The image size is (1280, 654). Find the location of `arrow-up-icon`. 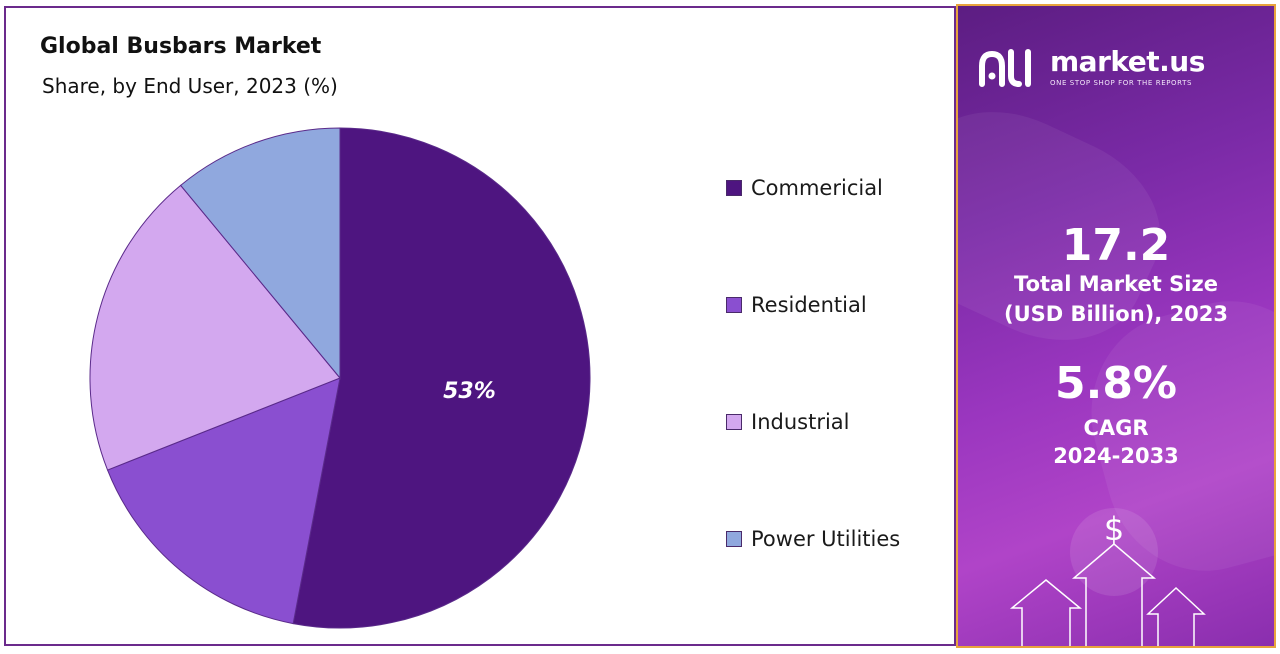

arrow-up-icon is located at coordinates (1107, 594).